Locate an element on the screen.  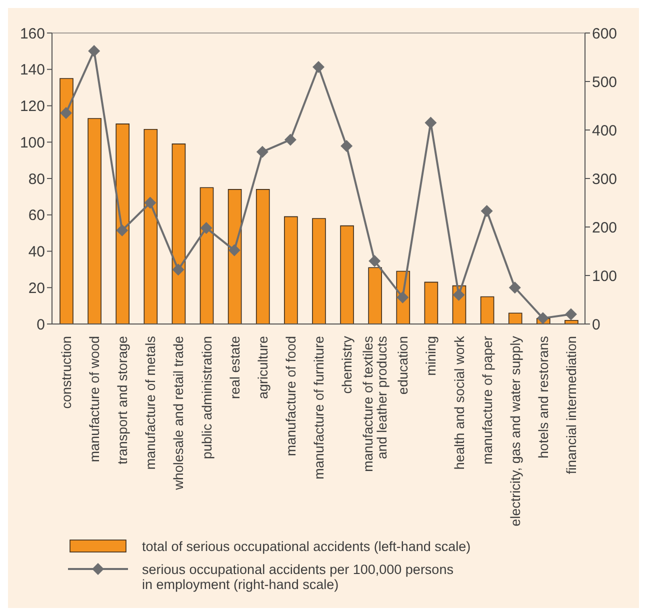
y2-tick-label: 500 is located at coordinates (605, 82).